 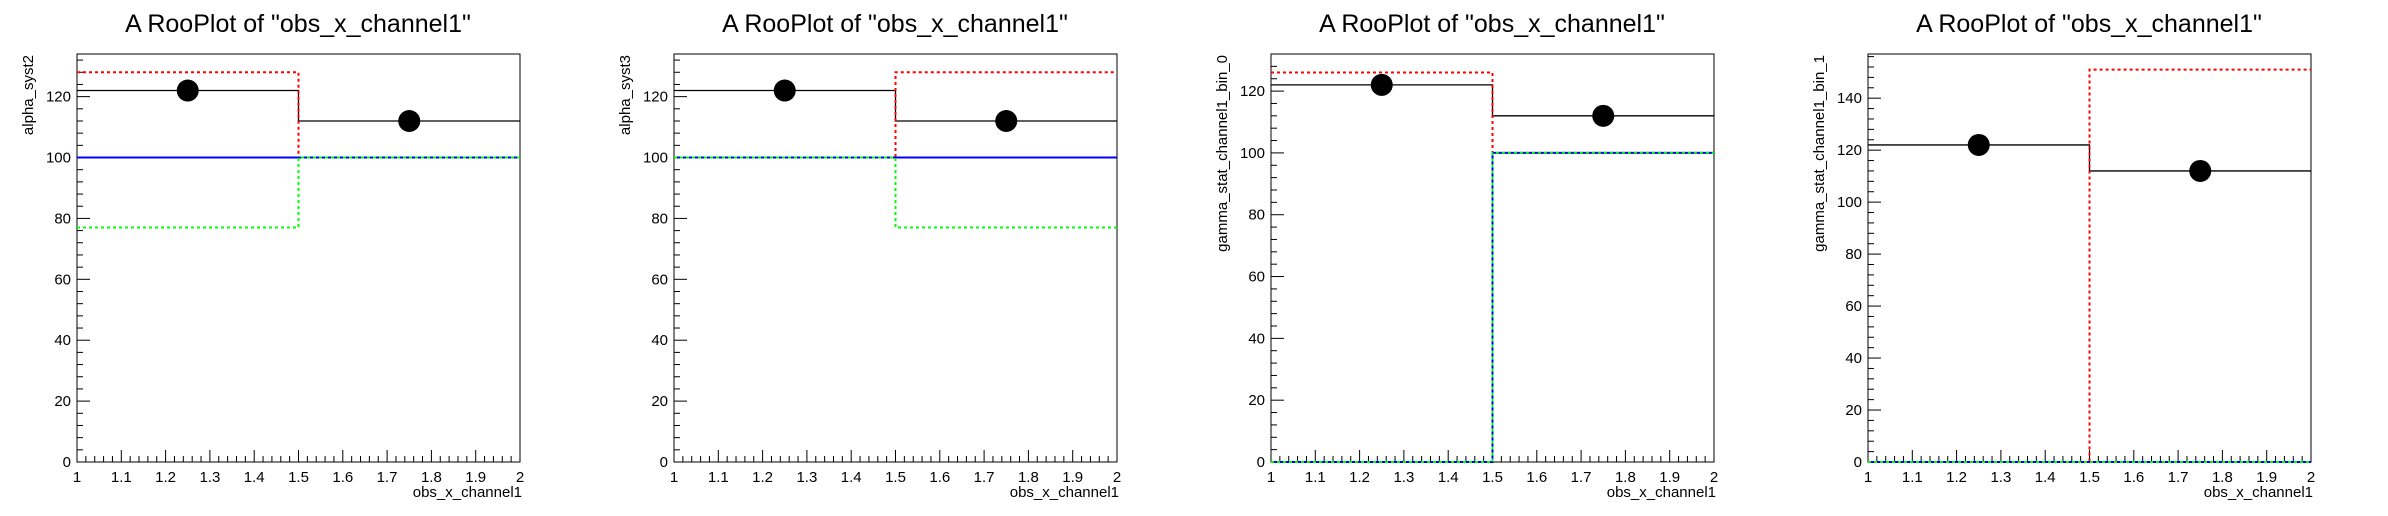 I want to click on y-axis-label: alpha_syst3, so click(x=625, y=95).